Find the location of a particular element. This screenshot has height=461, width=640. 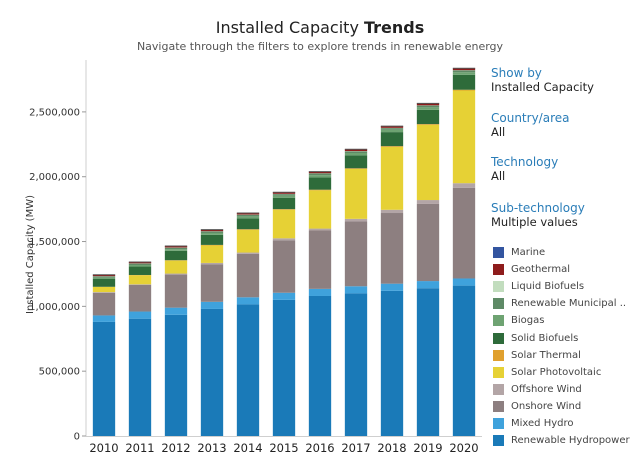

legend-item: Liquid Biofuels is located at coordinates (561, 286).